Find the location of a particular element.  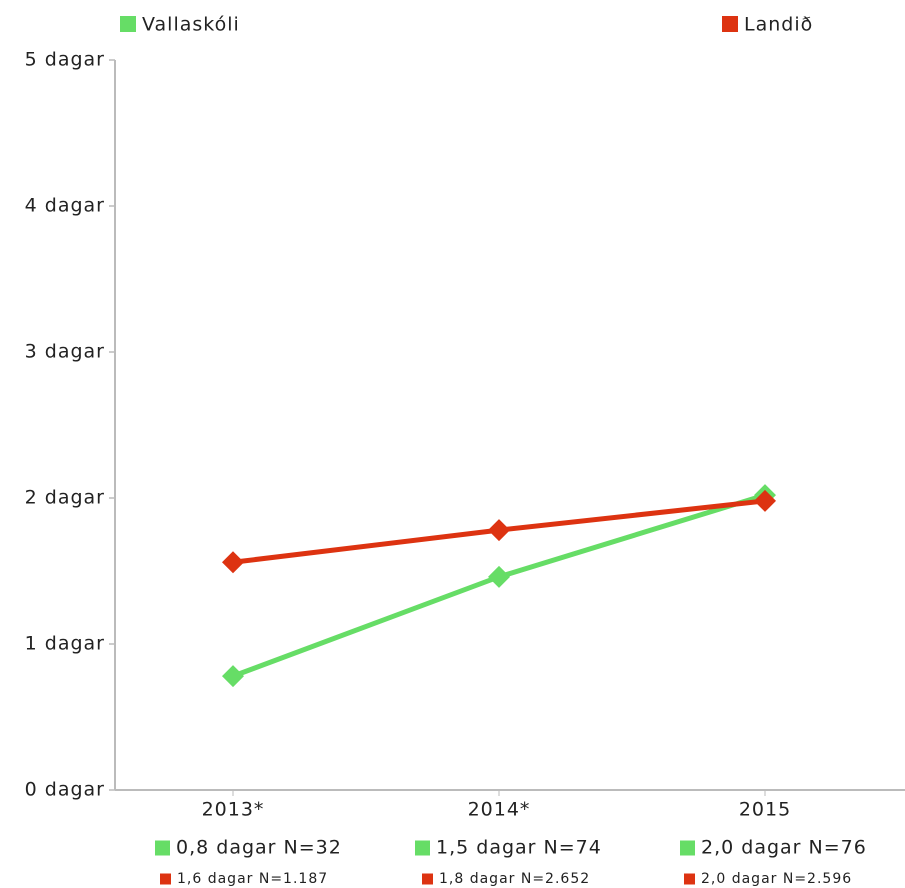

y-tick-label: 4 dagar is located at coordinates (65, 206).